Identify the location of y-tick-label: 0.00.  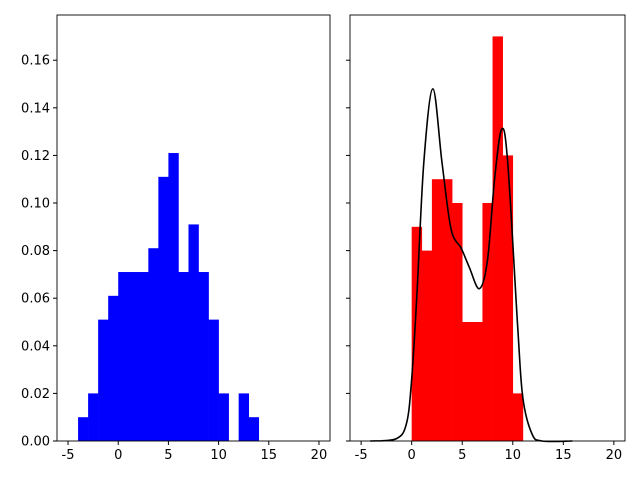
(35, 442).